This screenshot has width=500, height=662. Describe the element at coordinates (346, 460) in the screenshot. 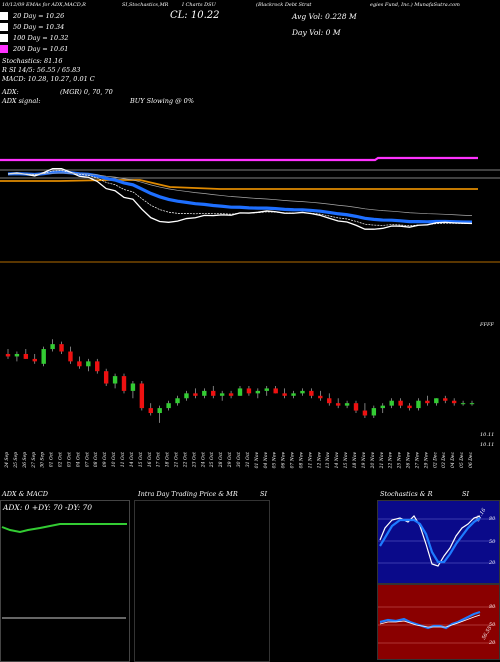

I see `date-tick-label: 15 Nov` at that location.